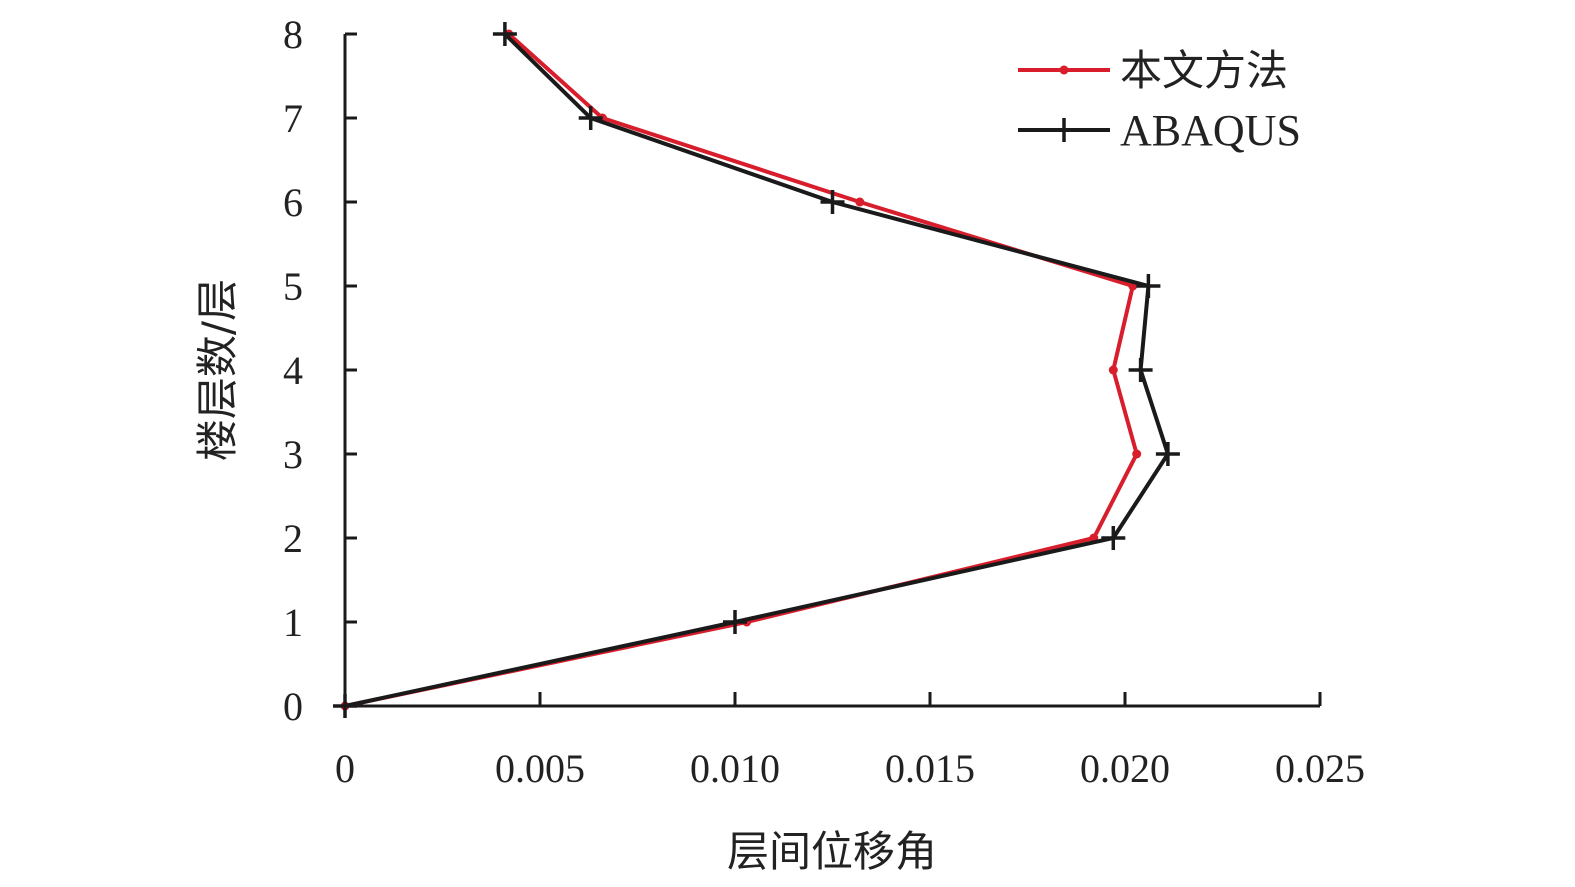 The image size is (1575, 887). Describe the element at coordinates (540, 768) in the screenshot. I see `x-tick-label: 0.005` at that location.